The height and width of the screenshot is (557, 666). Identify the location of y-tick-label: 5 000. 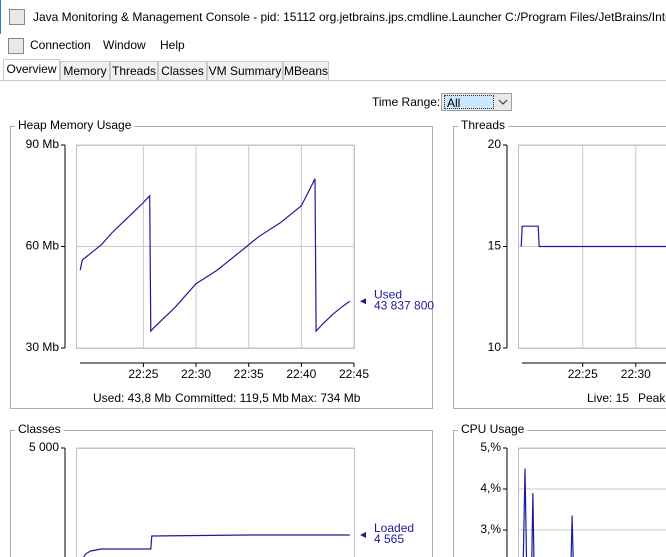
(44, 447).